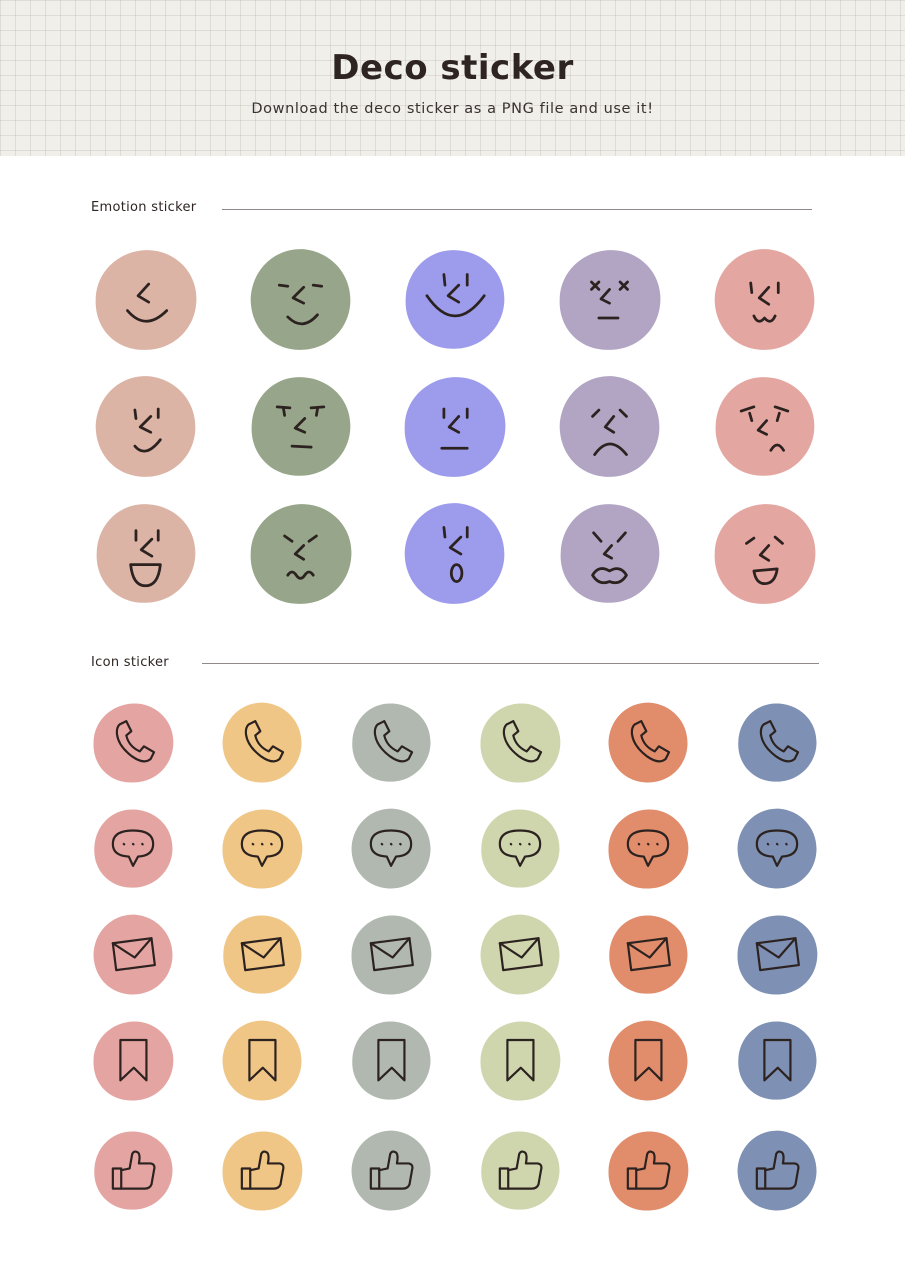 This screenshot has width=905, height=1280. What do you see at coordinates (145, 558) in the screenshot?
I see `laugh-face-icon` at bounding box center [145, 558].